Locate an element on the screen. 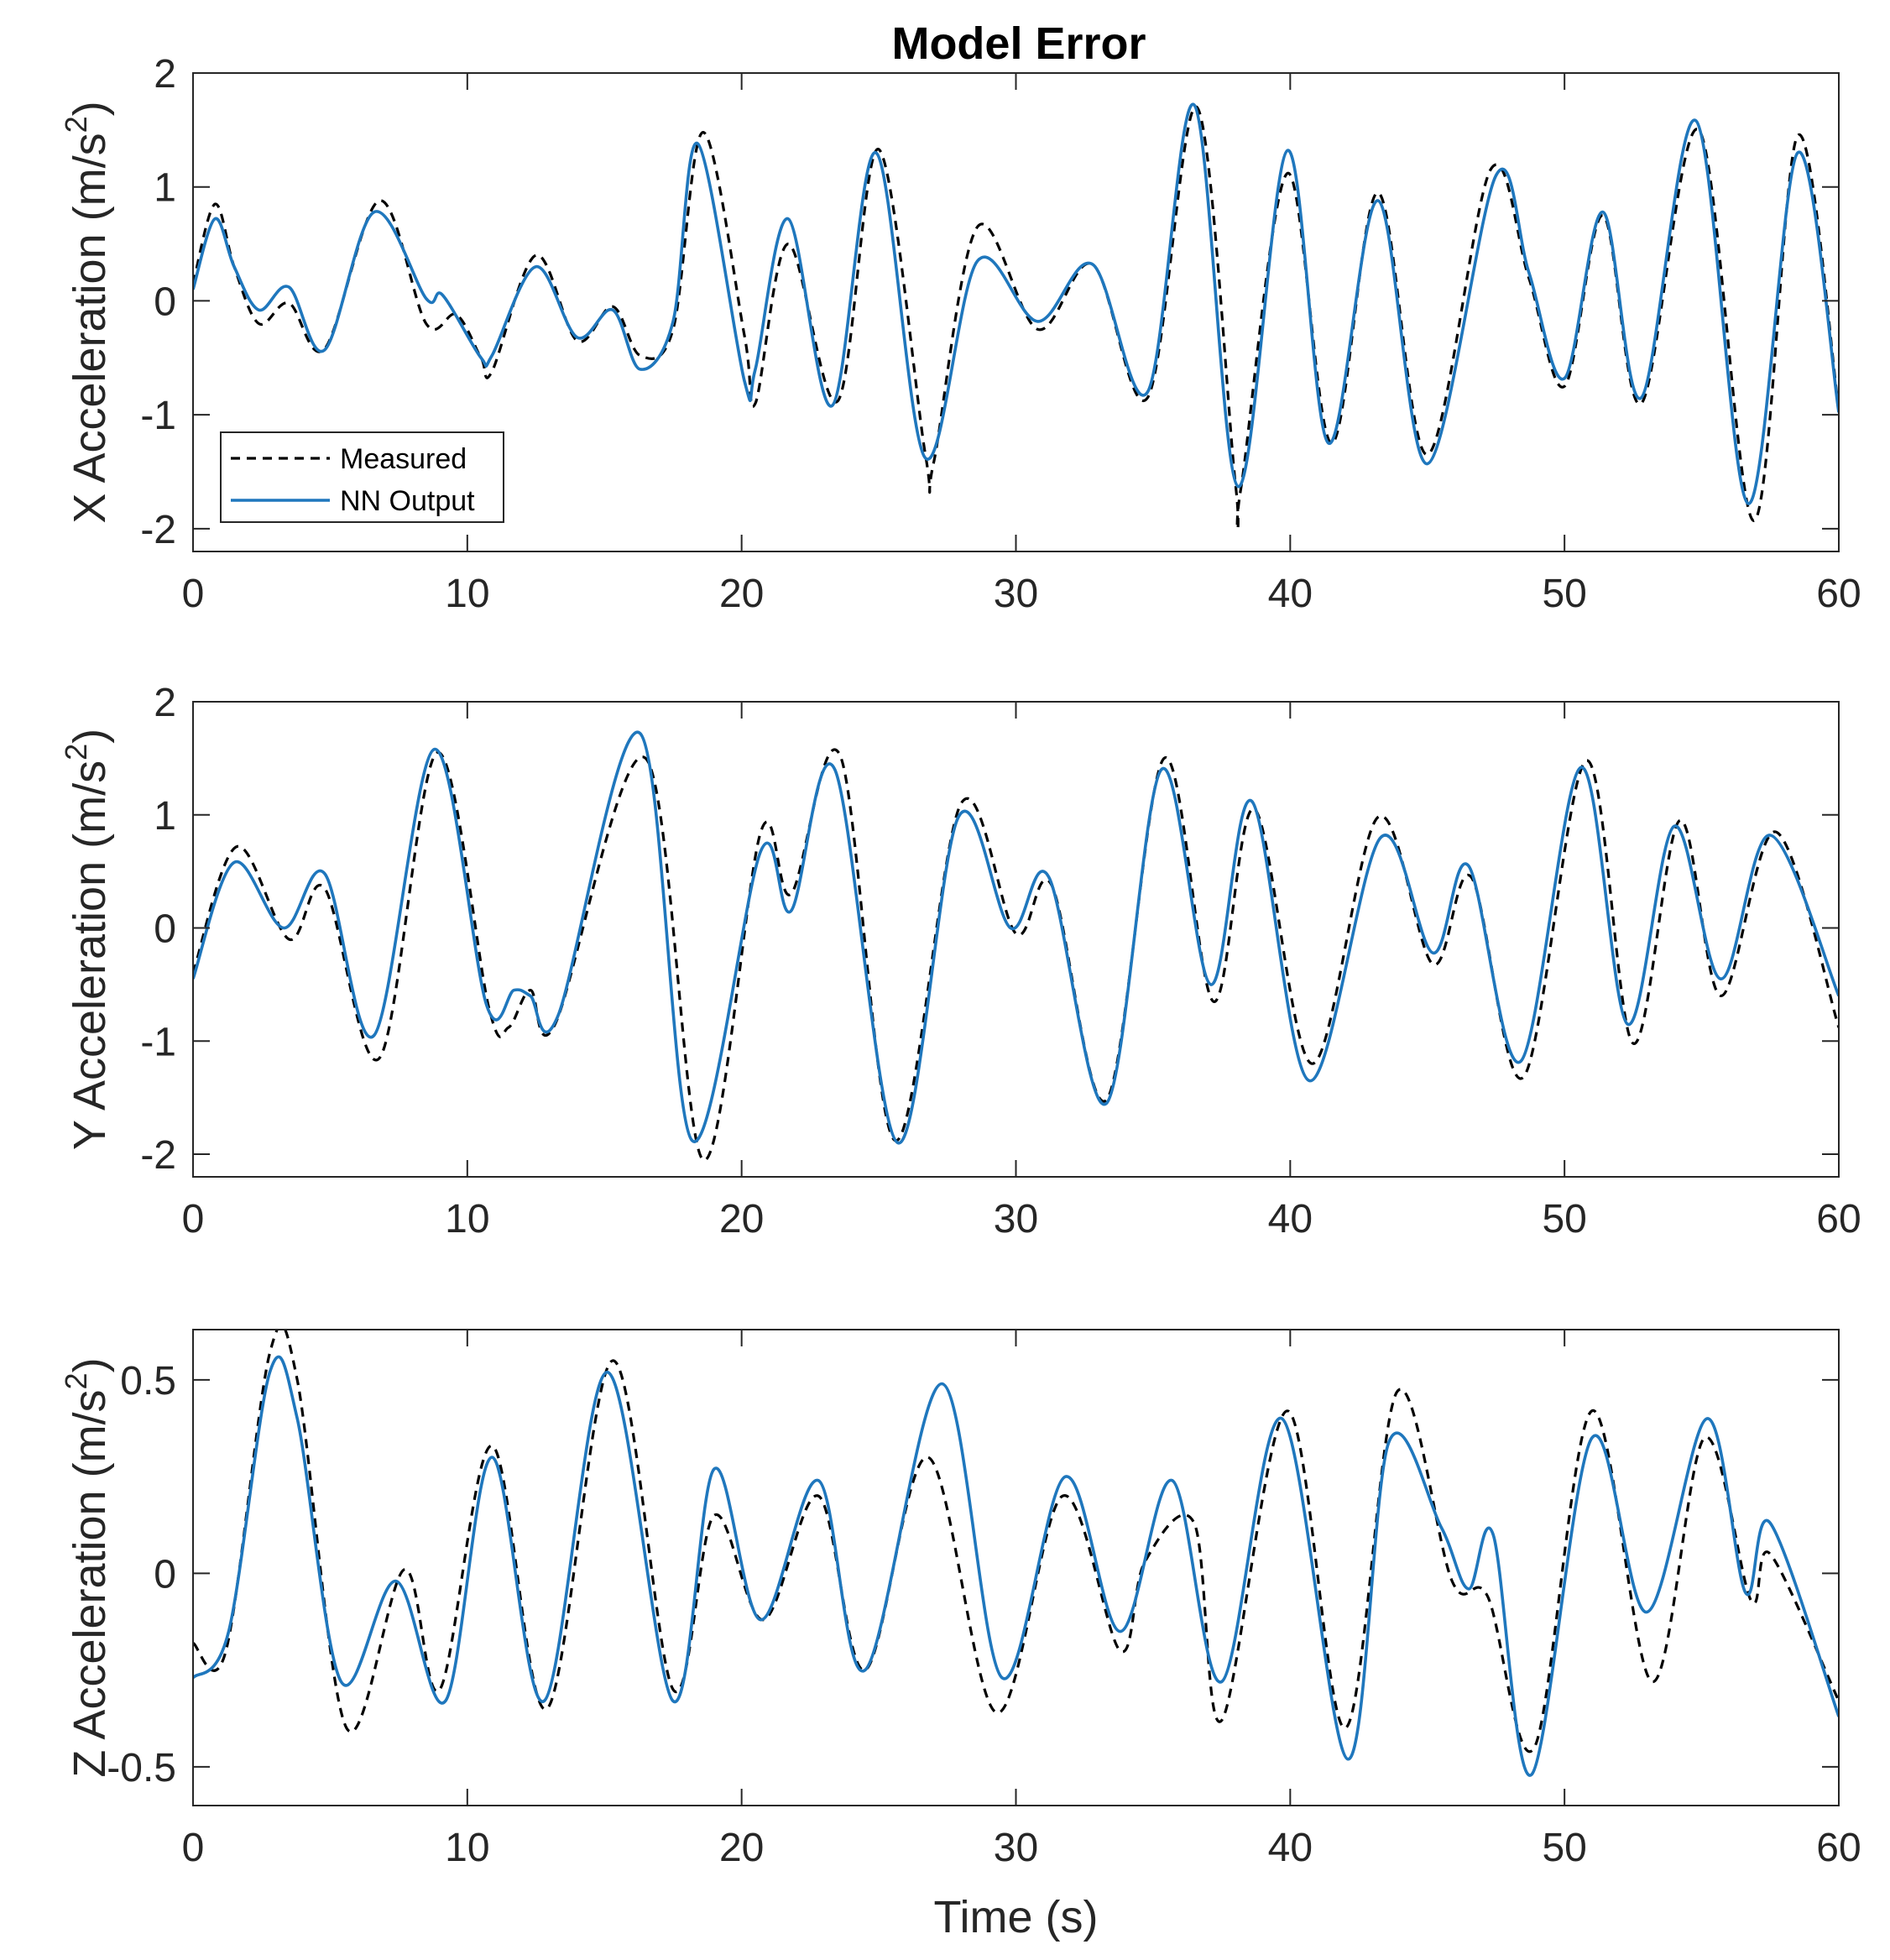  y-tick-label: -0.5 is located at coordinates (141, 1768).